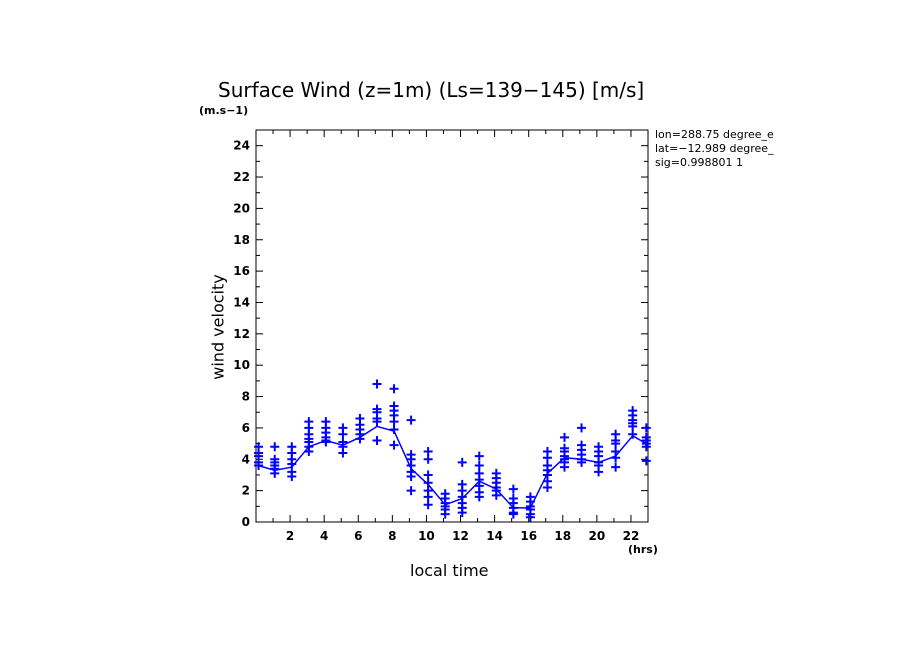 The height and width of the screenshot is (654, 904). Describe the element at coordinates (392, 536) in the screenshot. I see `x-tick-label: 8` at that location.